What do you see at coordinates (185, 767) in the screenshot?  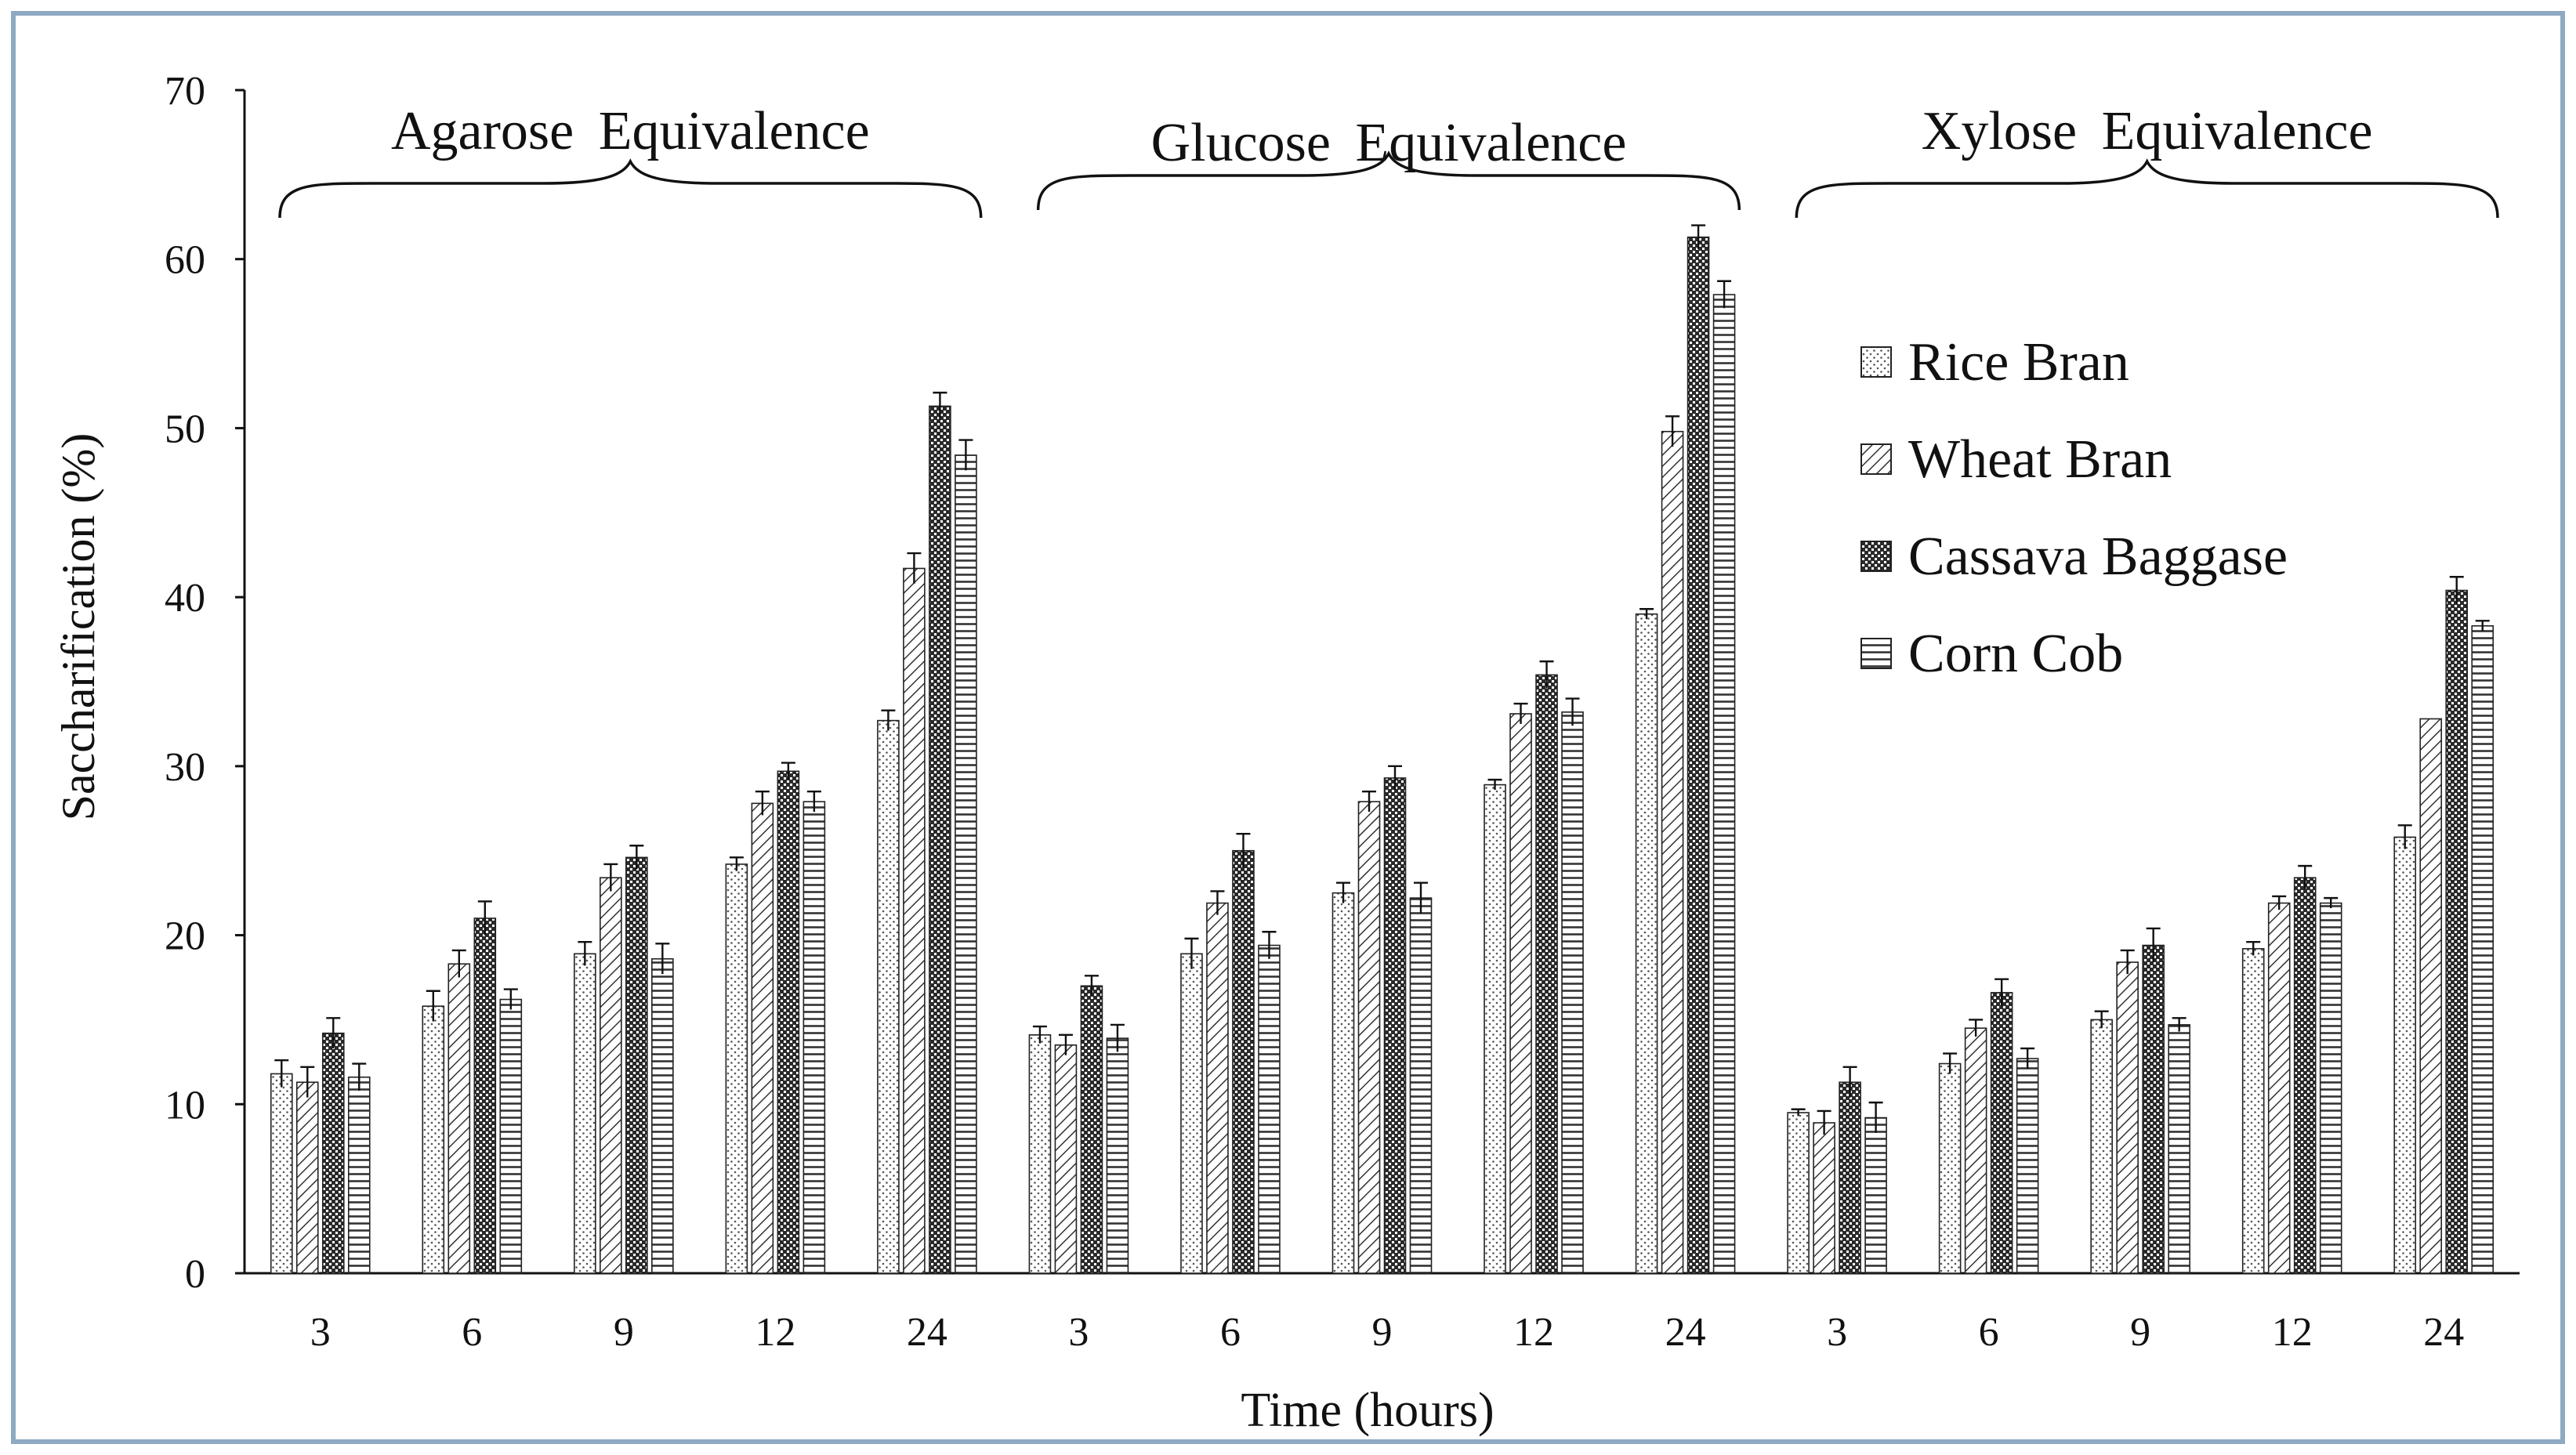 I see `y-tick-label: 30` at bounding box center [185, 767].